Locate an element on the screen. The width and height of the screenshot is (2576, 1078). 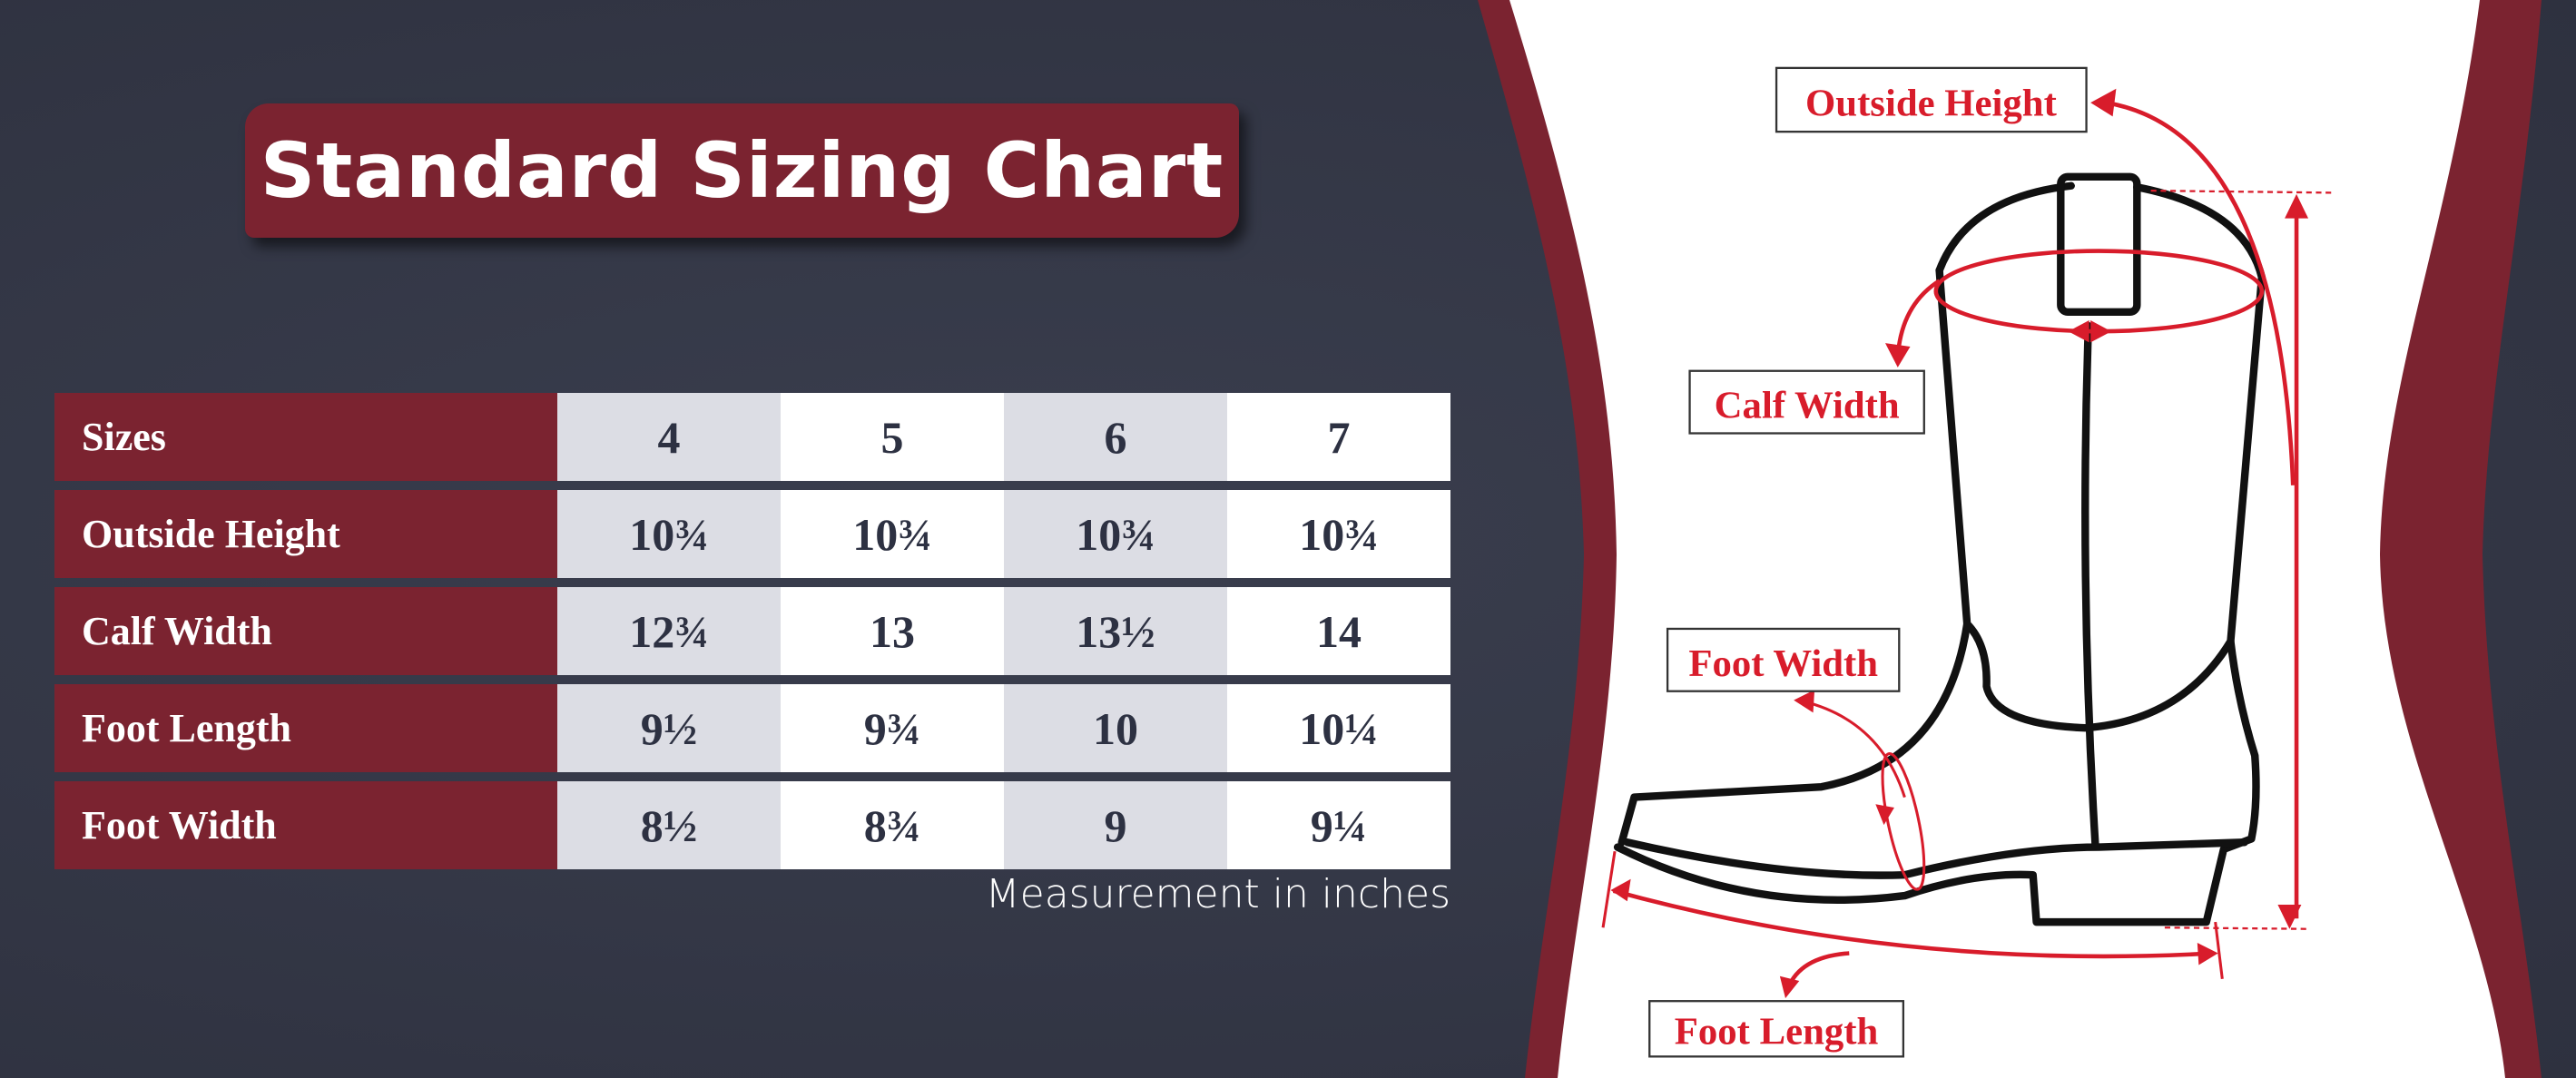
row-label: Calf Width is located at coordinates (305, 631).